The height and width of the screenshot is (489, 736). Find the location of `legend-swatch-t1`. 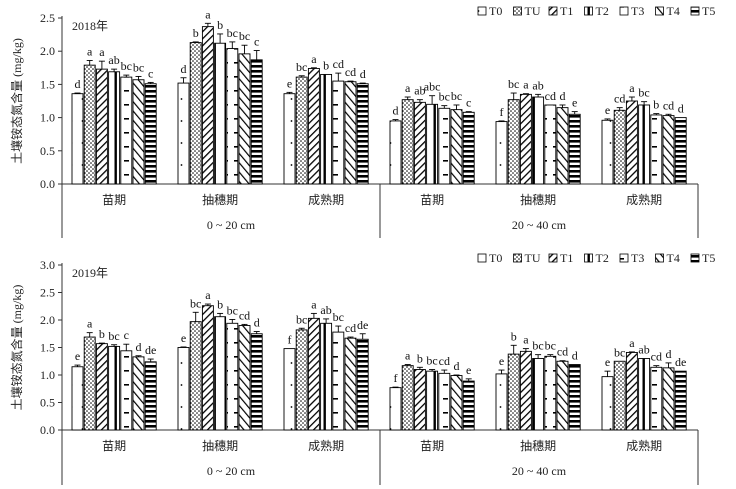

legend-swatch-t1 is located at coordinates (553, 258).